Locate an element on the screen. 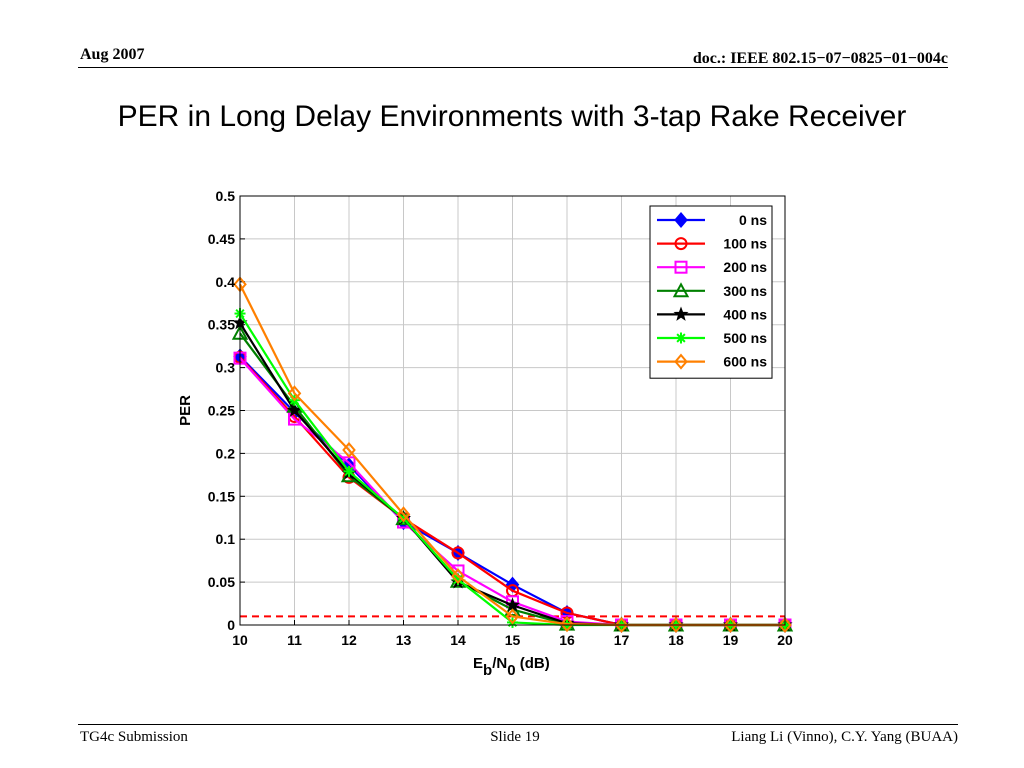 The height and width of the screenshot is (768, 1024). footer-authors: Liang Li (Vinno), C.Y. Yang (BUAA) is located at coordinates (844, 737).